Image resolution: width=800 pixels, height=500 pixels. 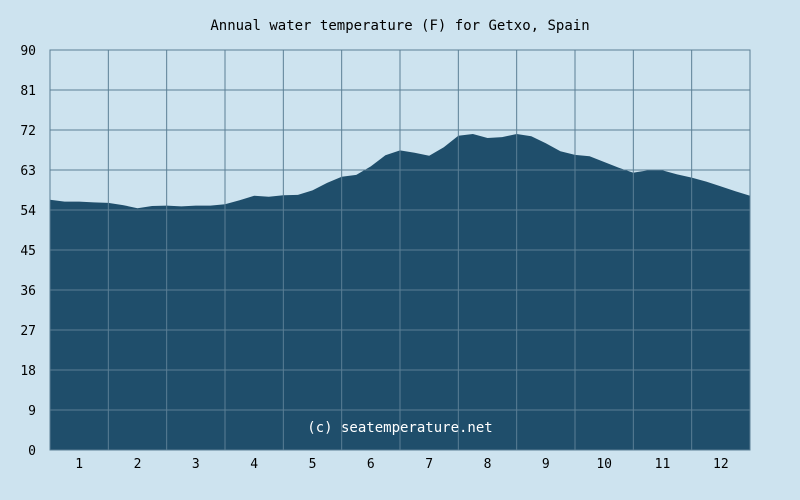 What do you see at coordinates (28, 91) in the screenshot?
I see `y-tick-label: 81` at bounding box center [28, 91].